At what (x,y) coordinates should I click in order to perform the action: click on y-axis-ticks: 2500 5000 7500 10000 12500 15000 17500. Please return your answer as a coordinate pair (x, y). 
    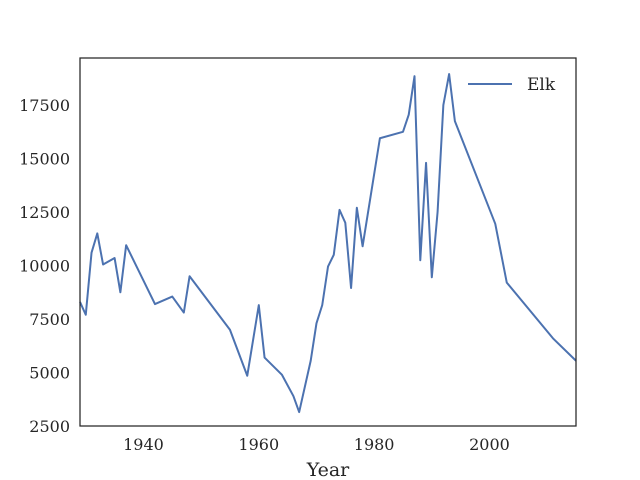
    Looking at the image, I should click on (44, 266).